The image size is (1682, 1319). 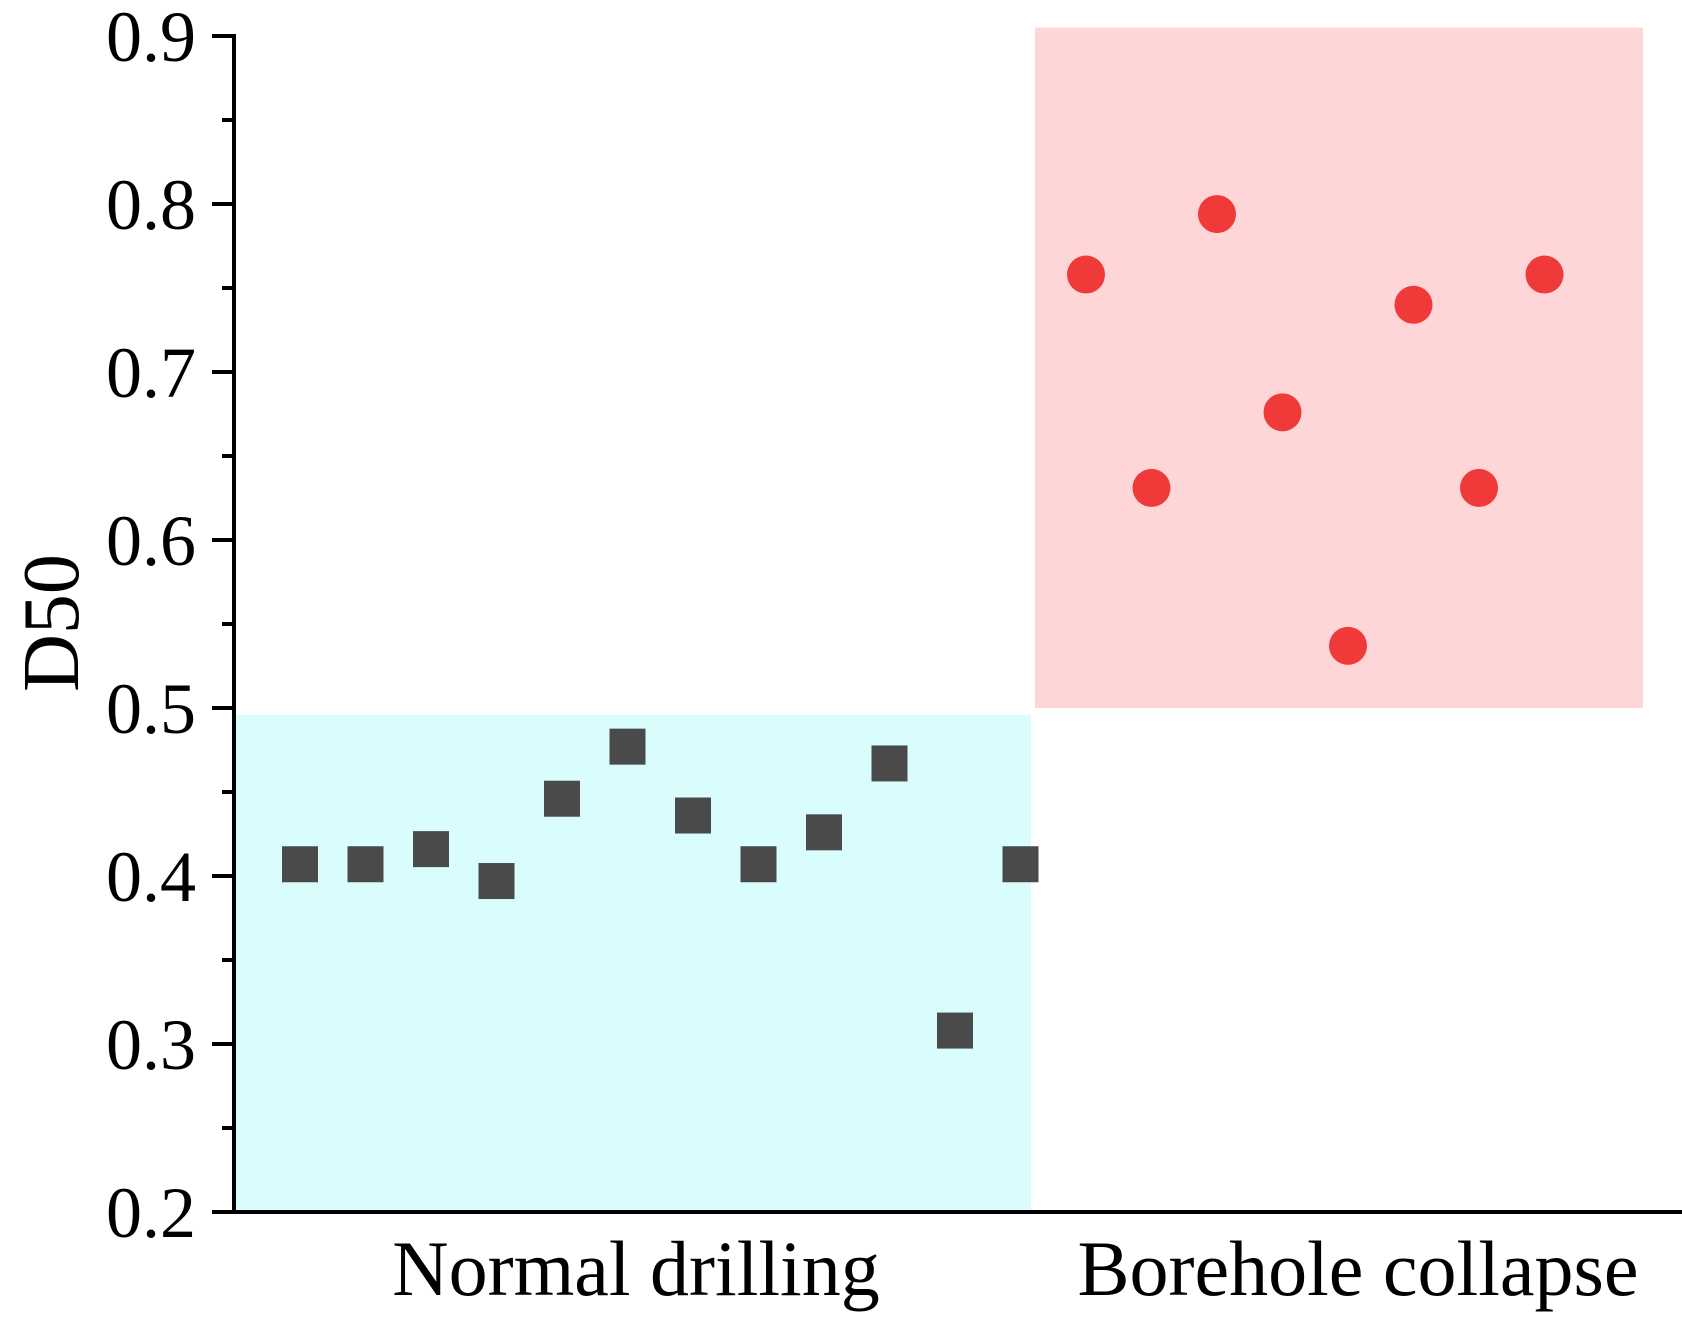 What do you see at coordinates (151, 709) in the screenshot?
I see `y-tick-label: 0.5` at bounding box center [151, 709].